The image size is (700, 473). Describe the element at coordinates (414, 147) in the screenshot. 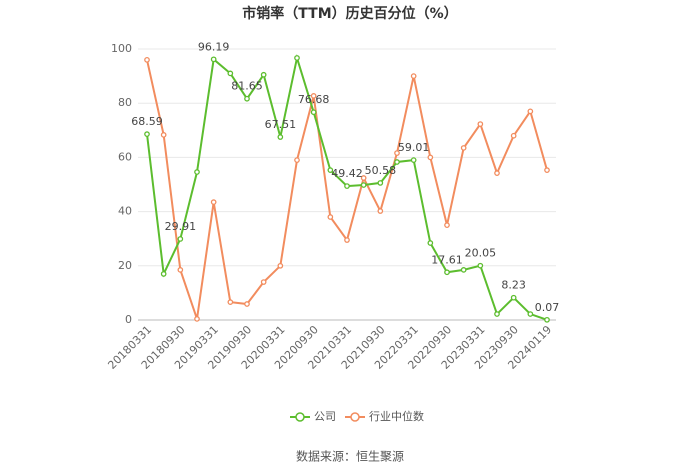

I see `data-label: 59.01` at that location.